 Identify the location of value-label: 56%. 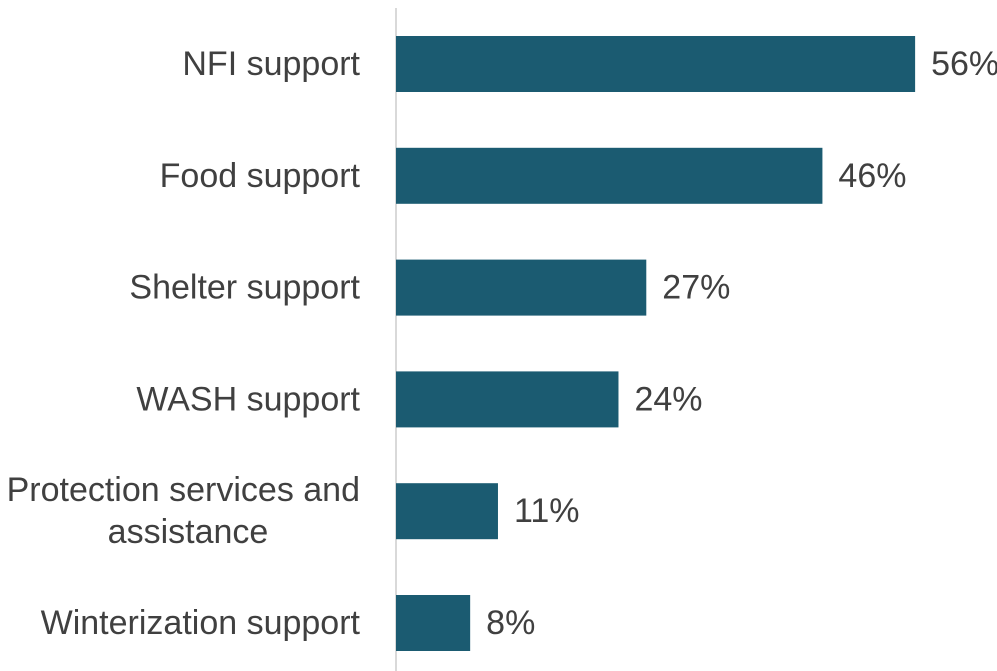
(964, 64).